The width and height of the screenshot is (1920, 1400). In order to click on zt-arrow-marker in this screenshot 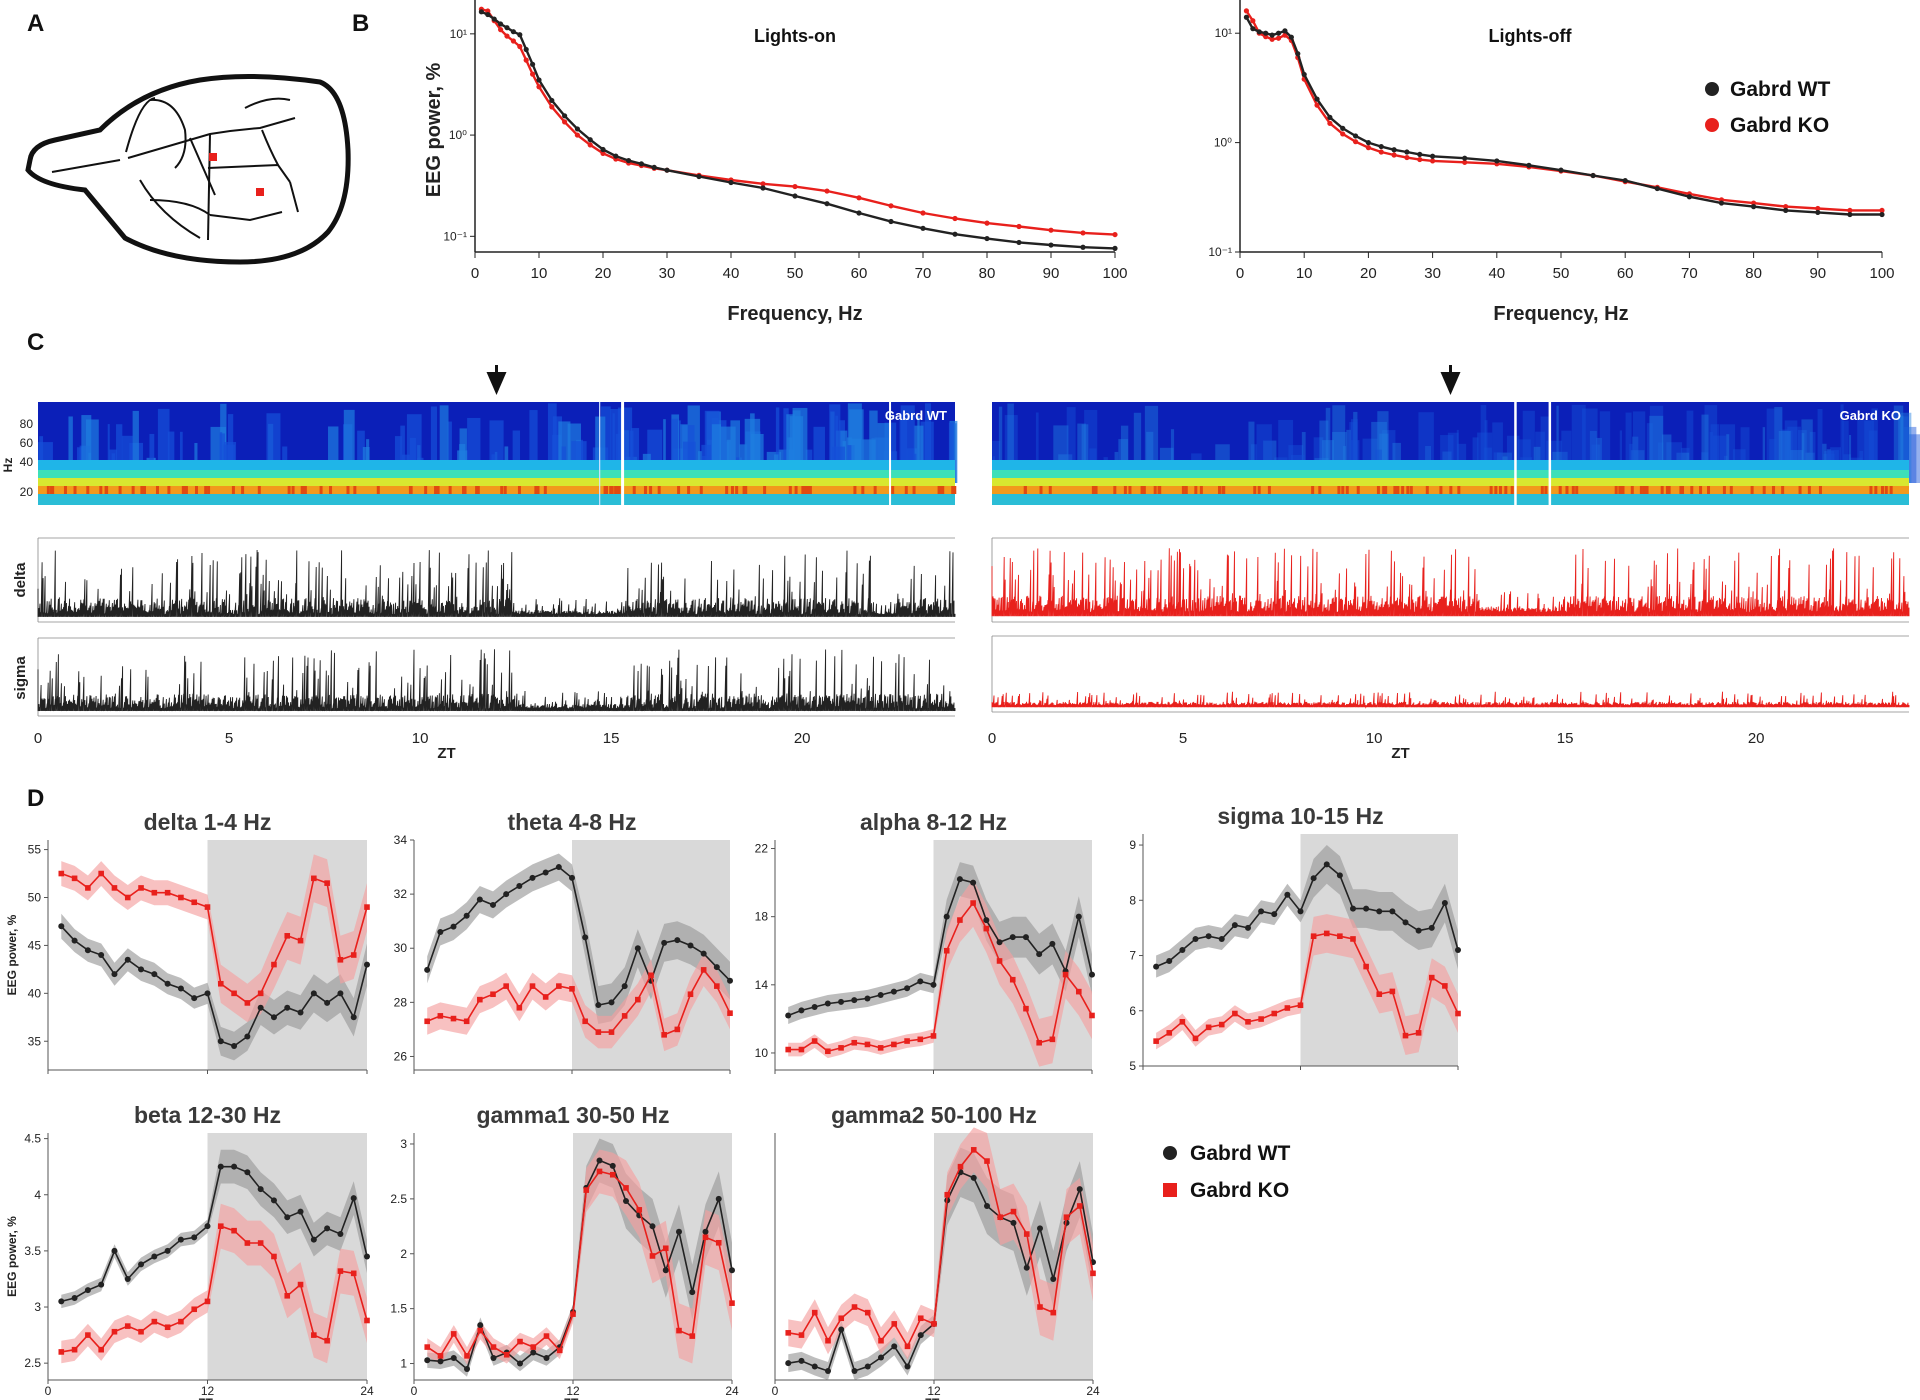, I will do `click(496, 383)`.